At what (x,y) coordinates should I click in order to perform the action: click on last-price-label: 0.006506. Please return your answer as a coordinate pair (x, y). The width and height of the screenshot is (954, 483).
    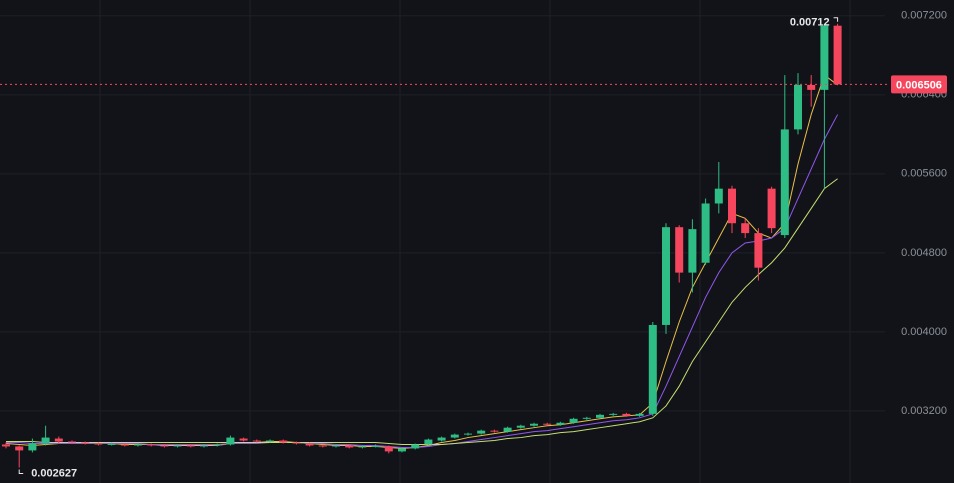
    Looking at the image, I should click on (919, 85).